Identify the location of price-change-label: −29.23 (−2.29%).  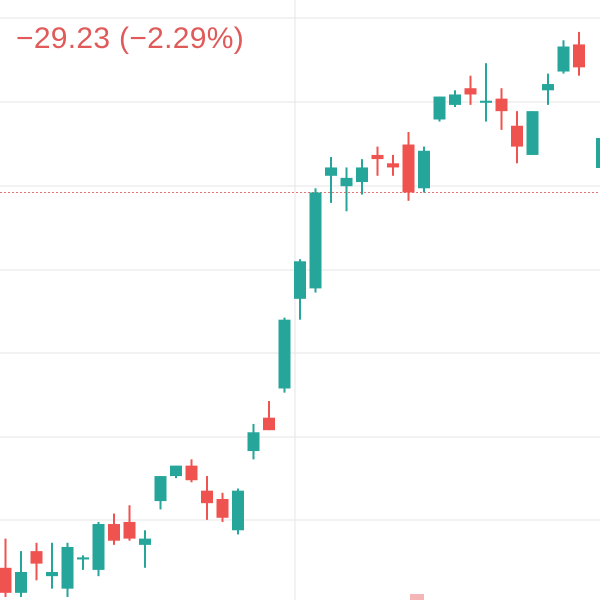
(130, 38).